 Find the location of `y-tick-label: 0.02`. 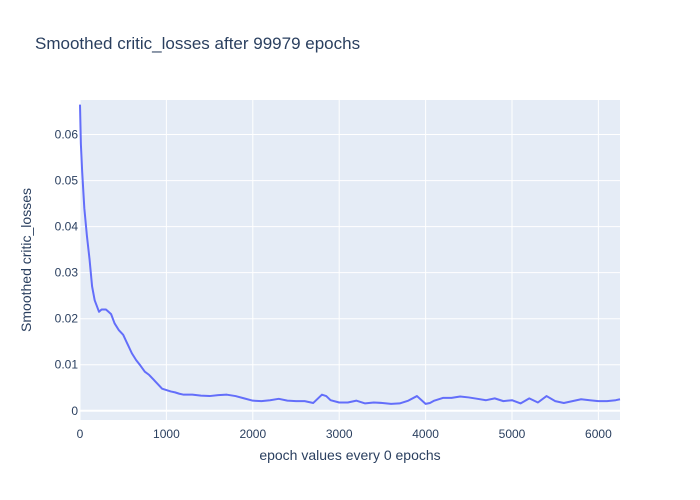

y-tick-label: 0.02 is located at coordinates (67, 319).